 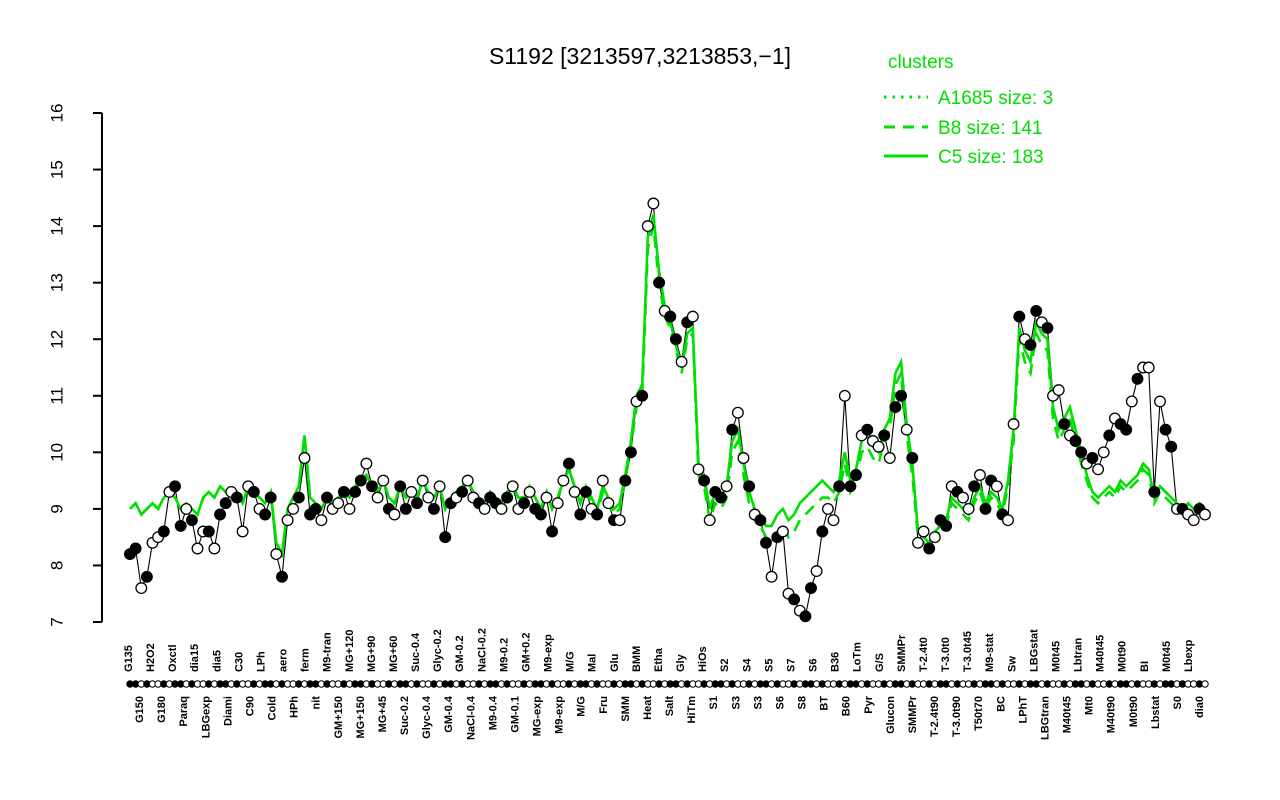 I want to click on x-label: MG+60, so click(x=394, y=654).